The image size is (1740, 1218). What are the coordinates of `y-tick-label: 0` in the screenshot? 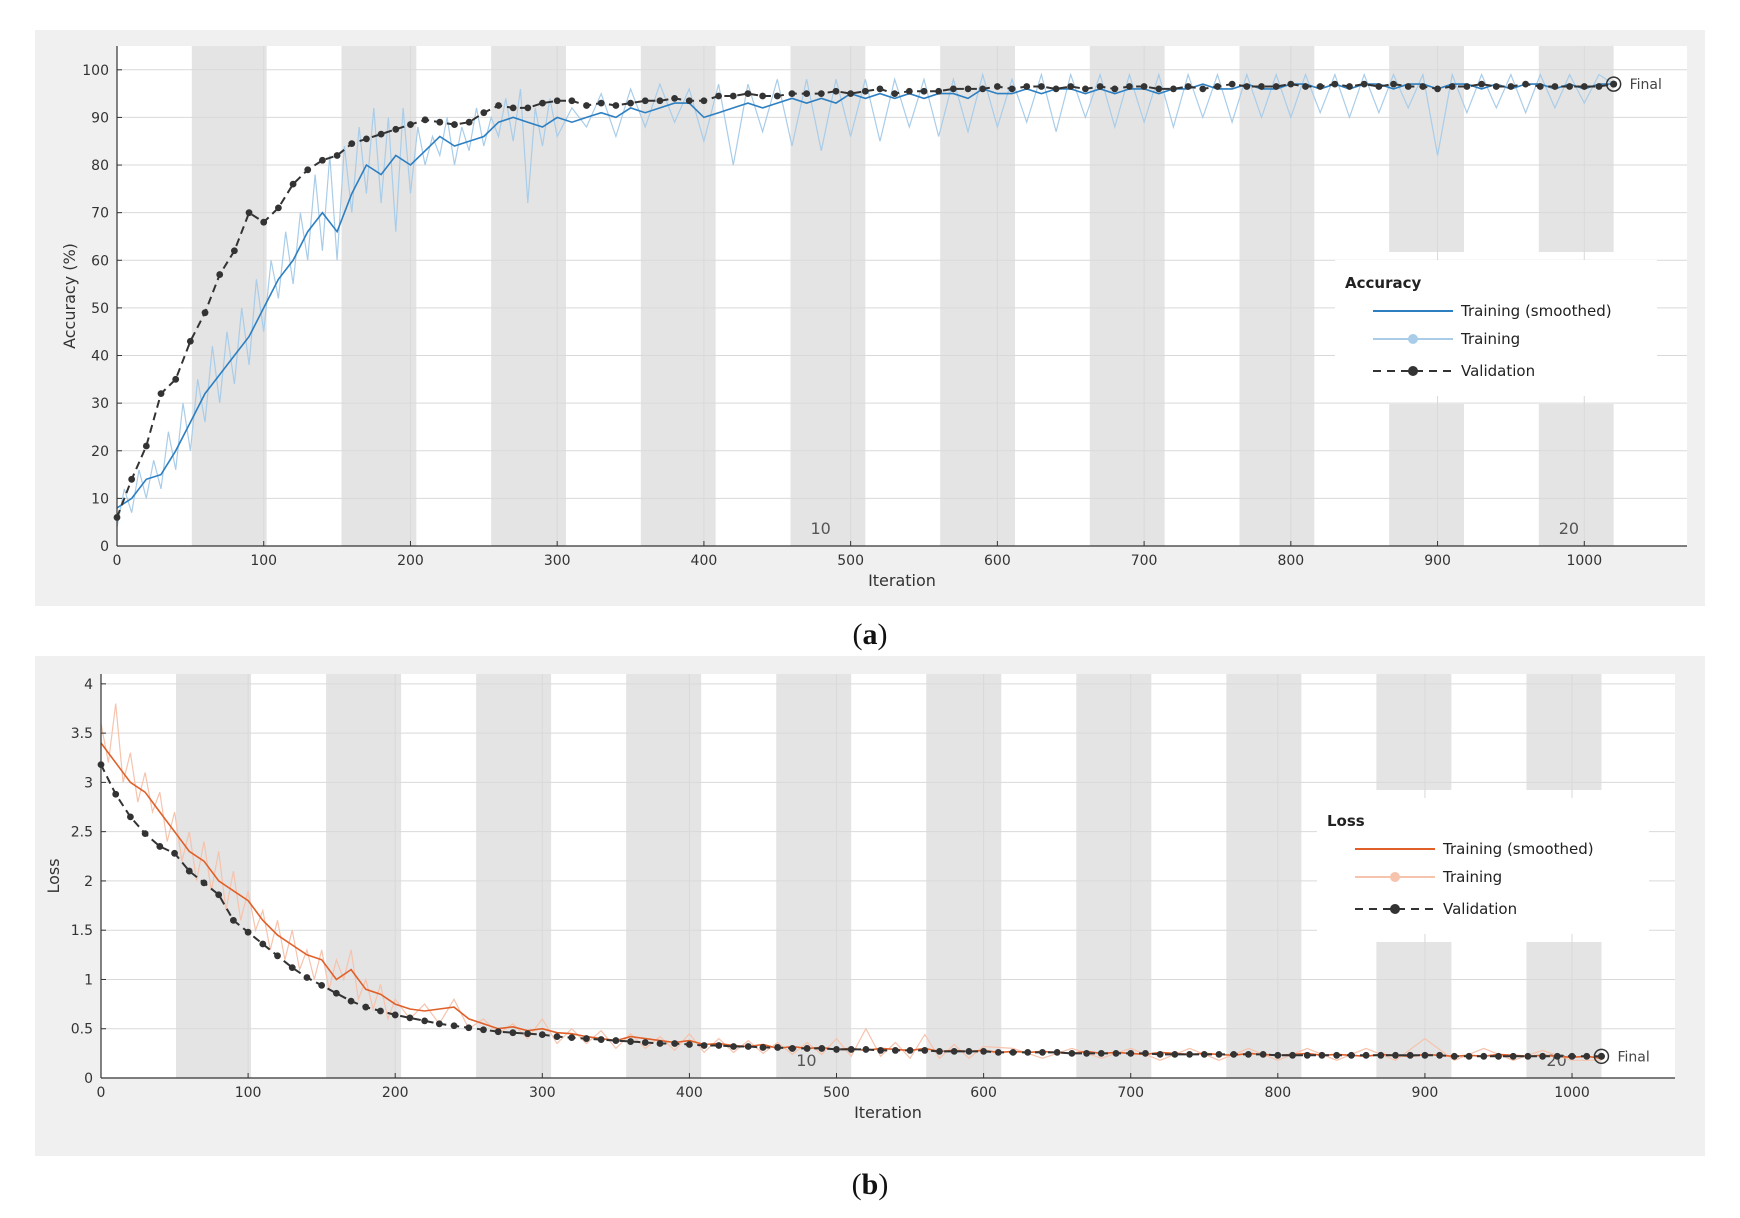 It's located at (104, 547).